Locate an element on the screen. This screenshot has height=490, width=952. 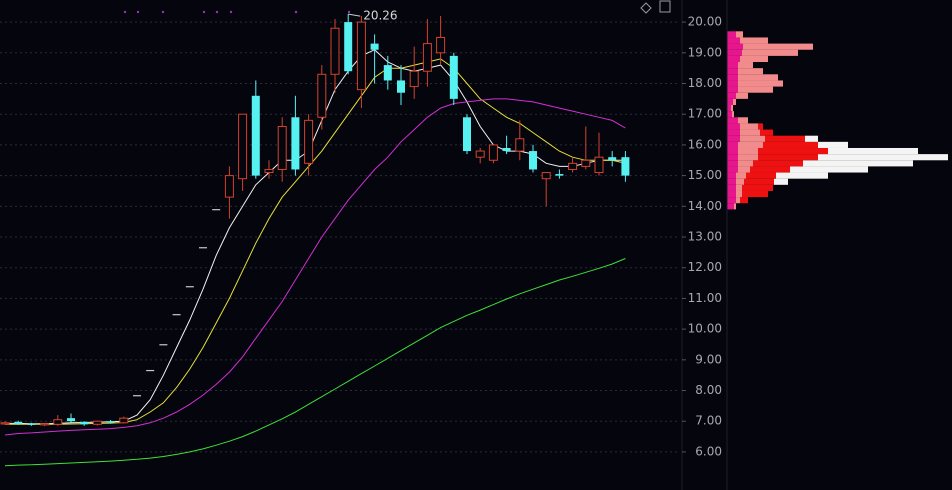
volume-profile is located at coordinates (837, 120).